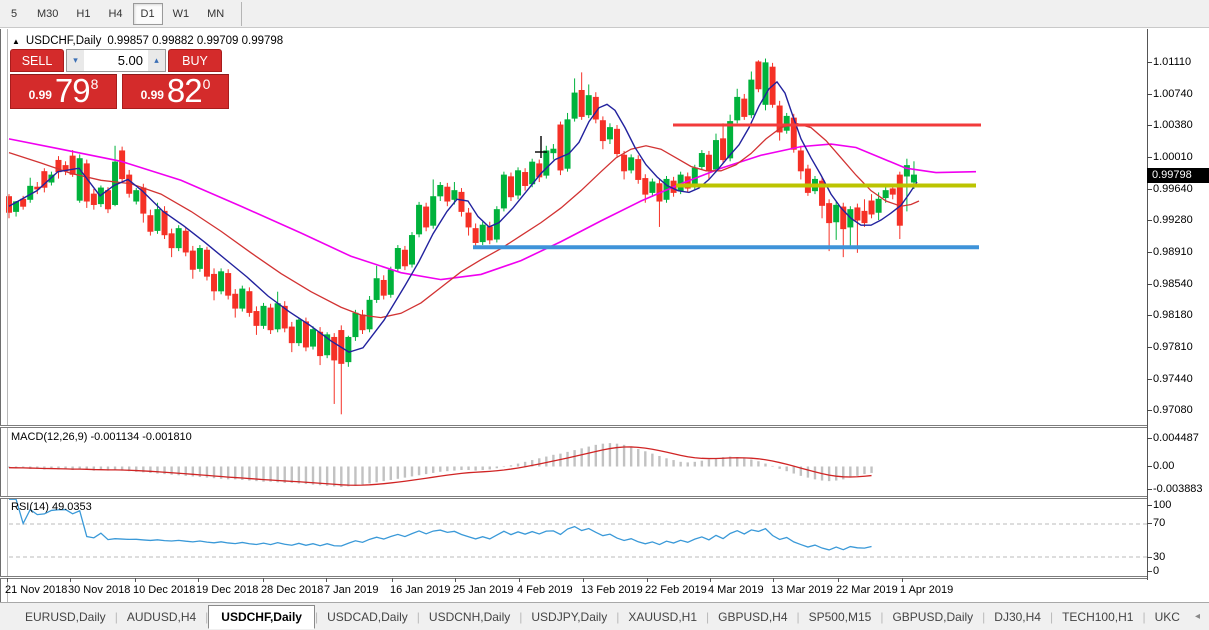 The width and height of the screenshot is (1209, 630). Describe the element at coordinates (36, 590) in the screenshot. I see `date-axis-label: 21 Nov 2018` at that location.